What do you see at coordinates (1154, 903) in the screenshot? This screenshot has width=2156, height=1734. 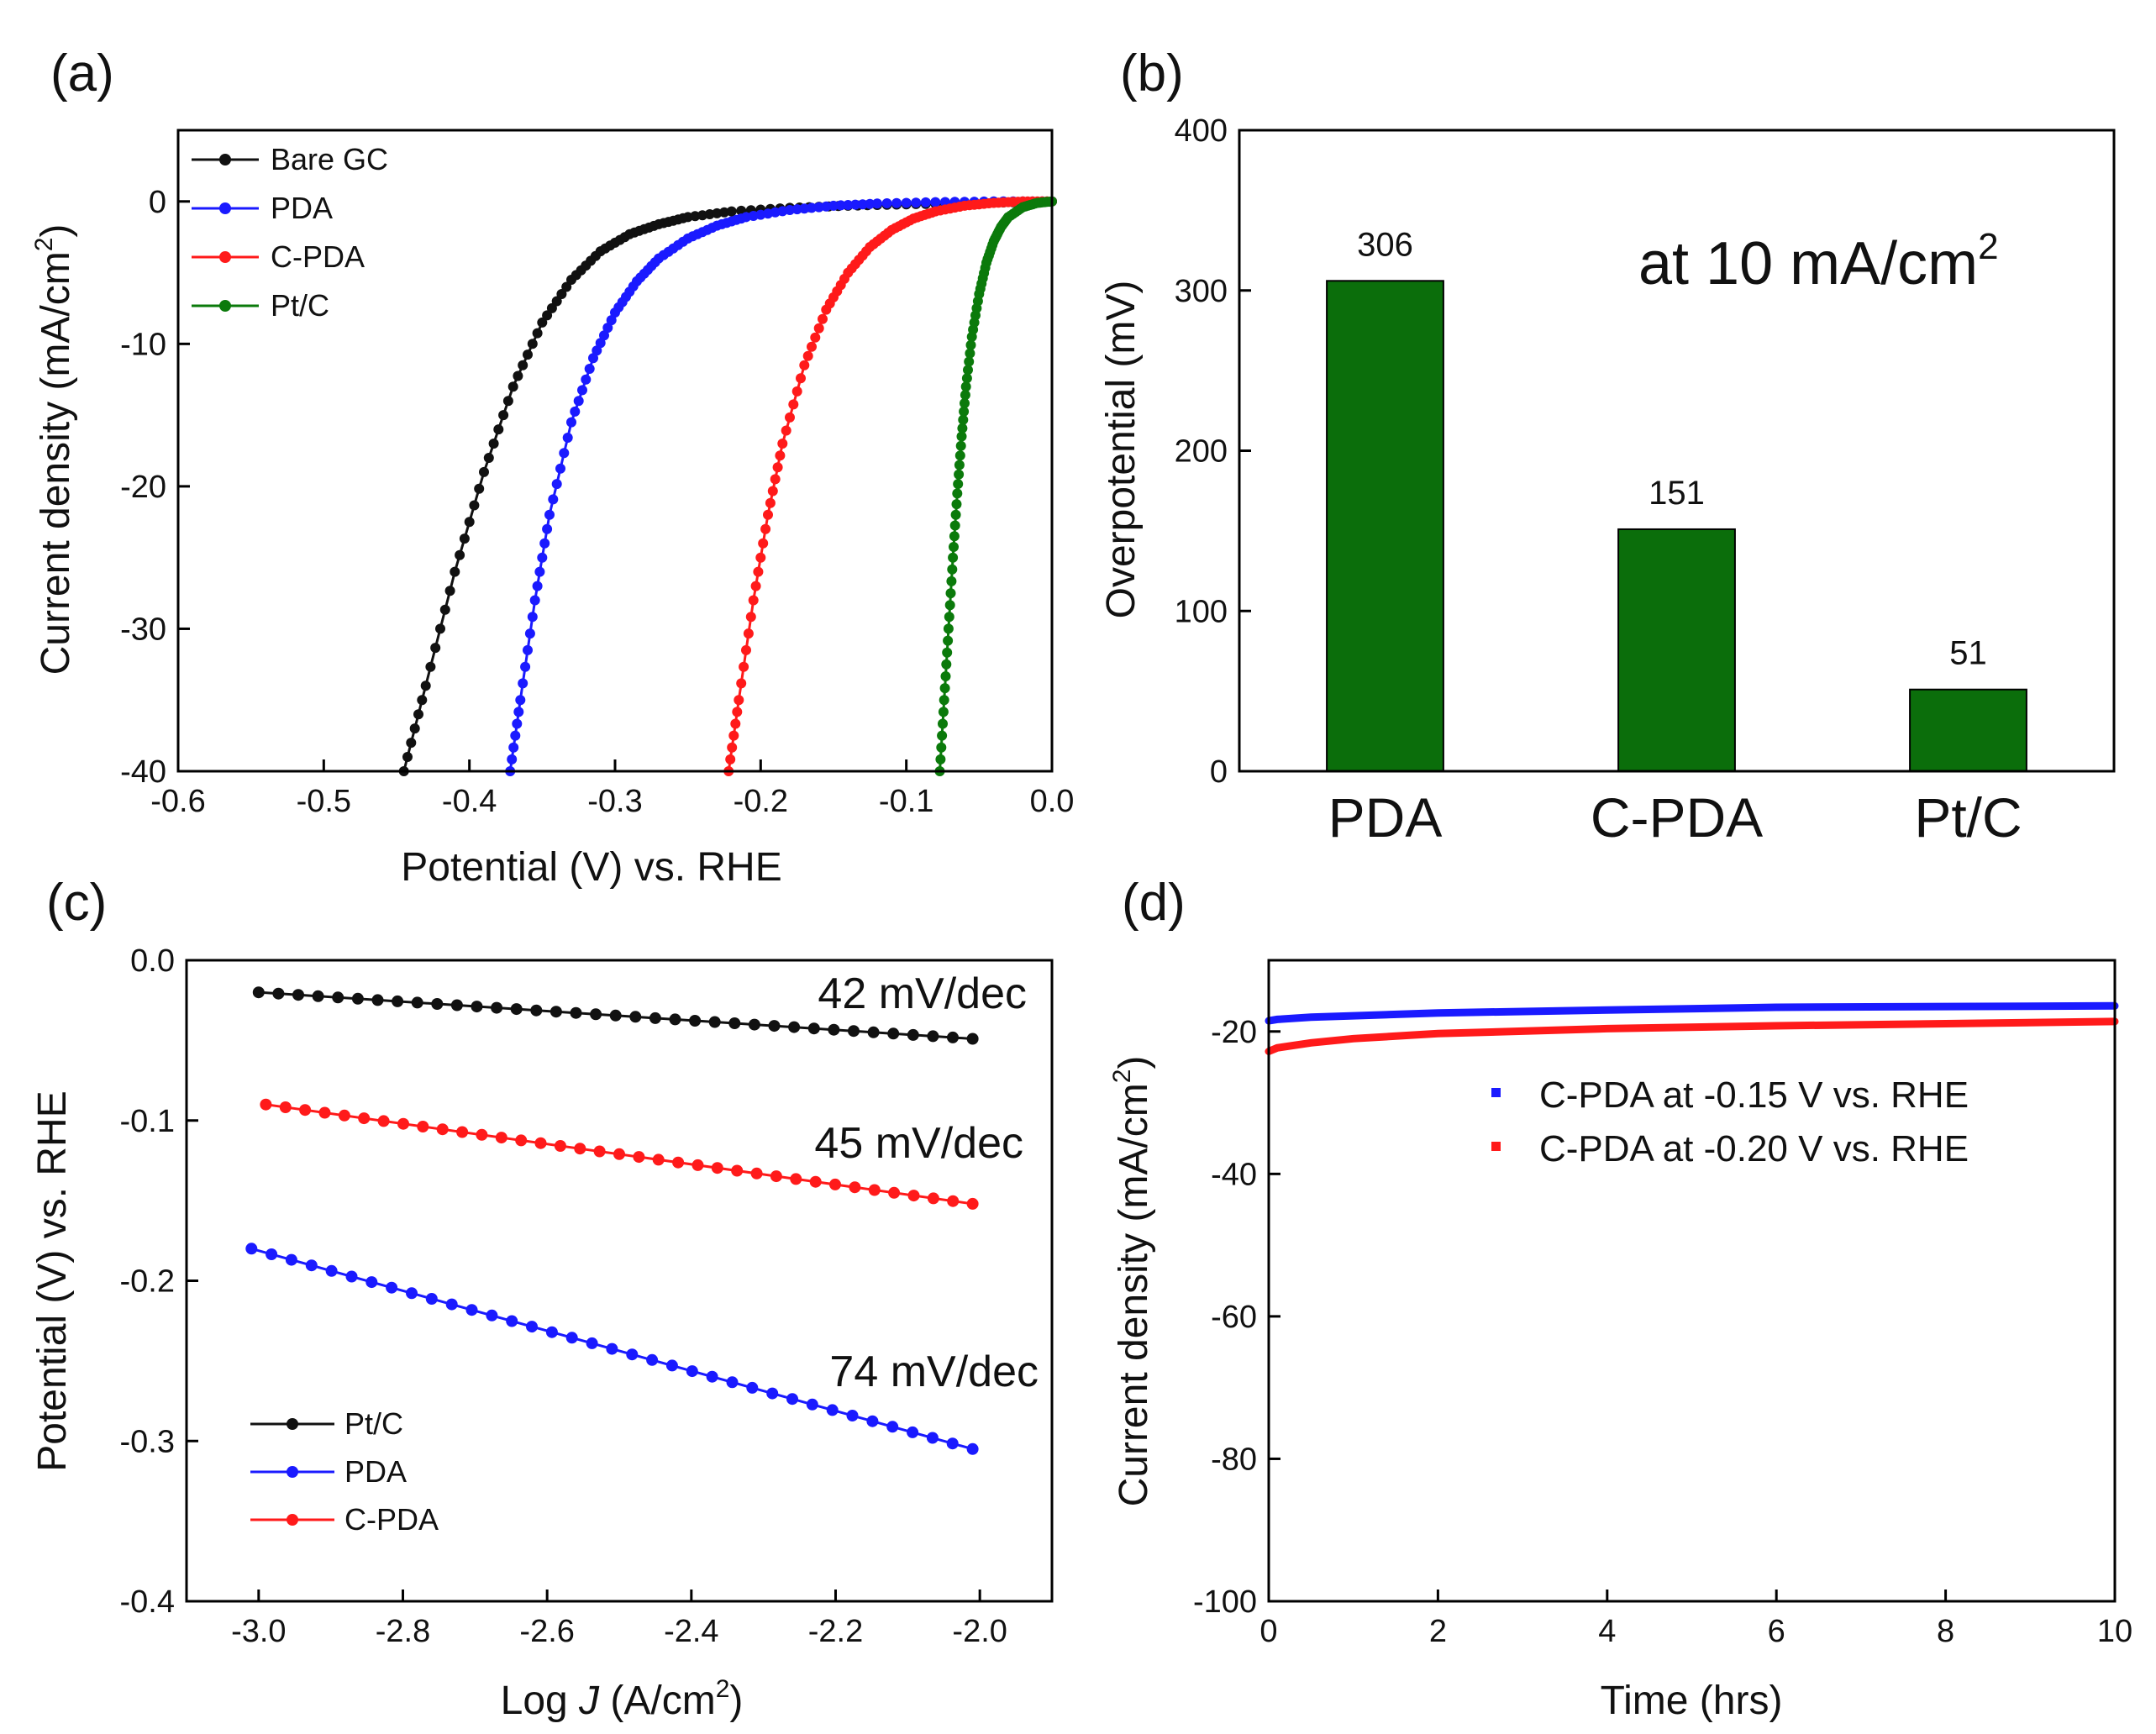 I see `panel-label-d: (d)` at bounding box center [1154, 903].